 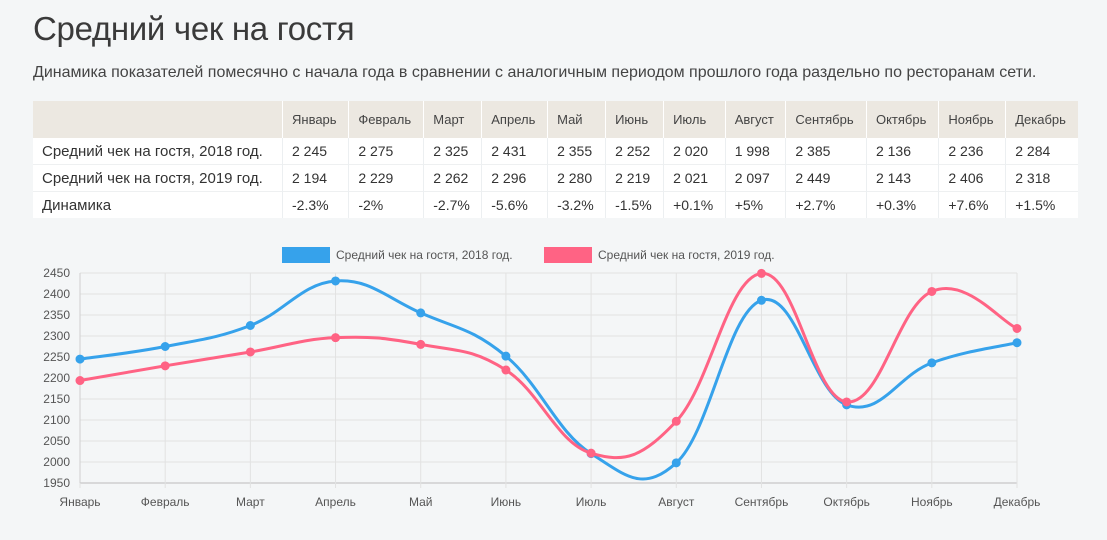 What do you see at coordinates (514, 204) in the screenshot?
I see `dynamics-cell: -5.6%` at bounding box center [514, 204].